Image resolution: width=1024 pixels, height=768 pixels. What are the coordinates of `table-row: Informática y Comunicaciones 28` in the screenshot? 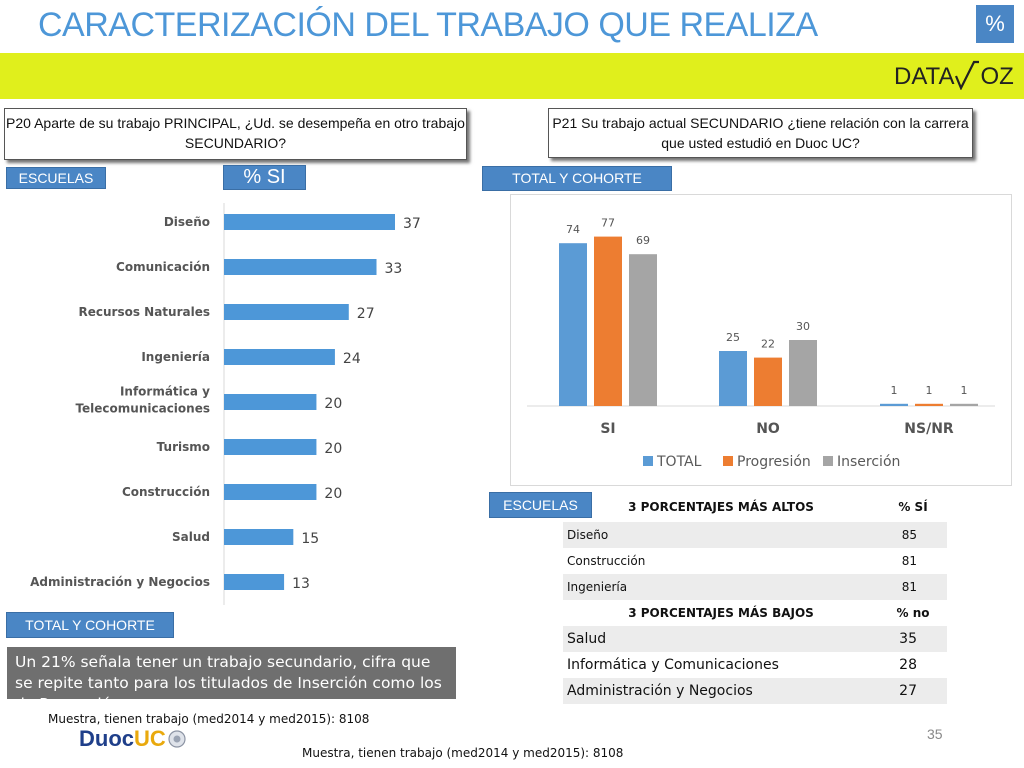 It's located at (755, 665).